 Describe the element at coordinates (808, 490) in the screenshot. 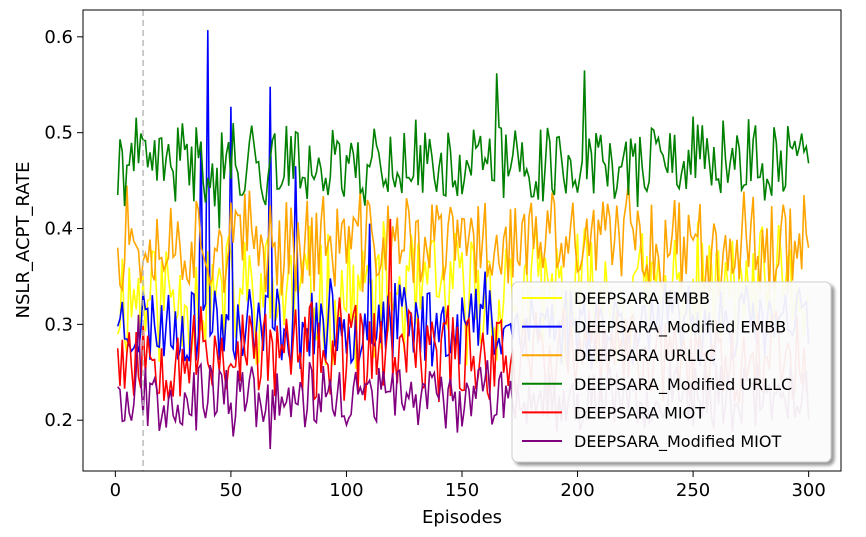

I see `x-tick-label: 300` at that location.